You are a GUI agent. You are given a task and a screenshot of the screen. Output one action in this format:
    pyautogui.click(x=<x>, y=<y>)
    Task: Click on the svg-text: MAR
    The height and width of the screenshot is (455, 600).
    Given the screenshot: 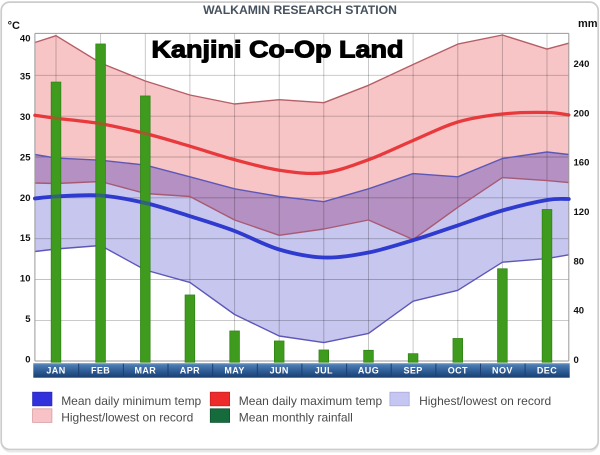 What is the action you would take?
    pyautogui.click(x=145, y=371)
    